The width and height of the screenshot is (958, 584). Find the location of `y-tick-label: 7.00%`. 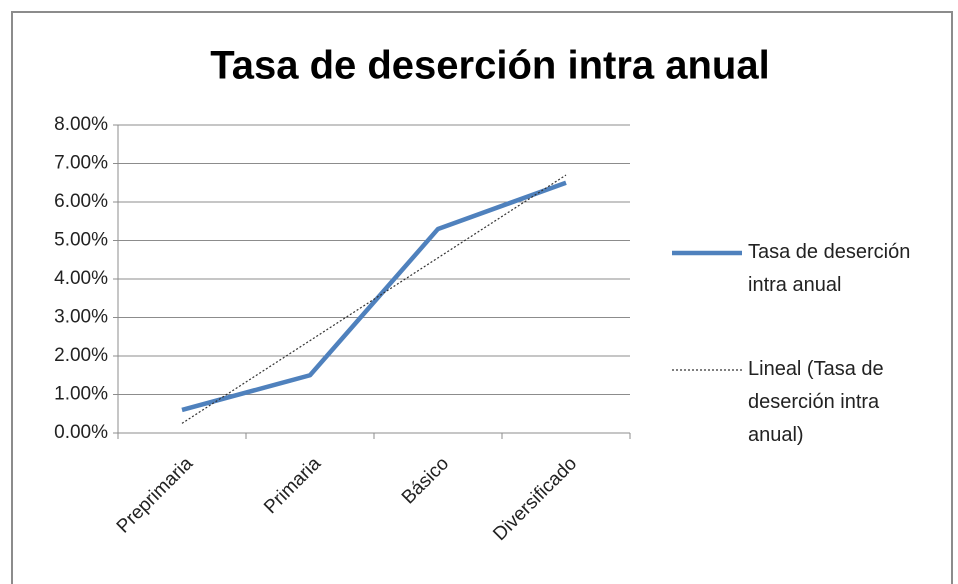

y-tick-label: 7.00% is located at coordinates (81, 163).